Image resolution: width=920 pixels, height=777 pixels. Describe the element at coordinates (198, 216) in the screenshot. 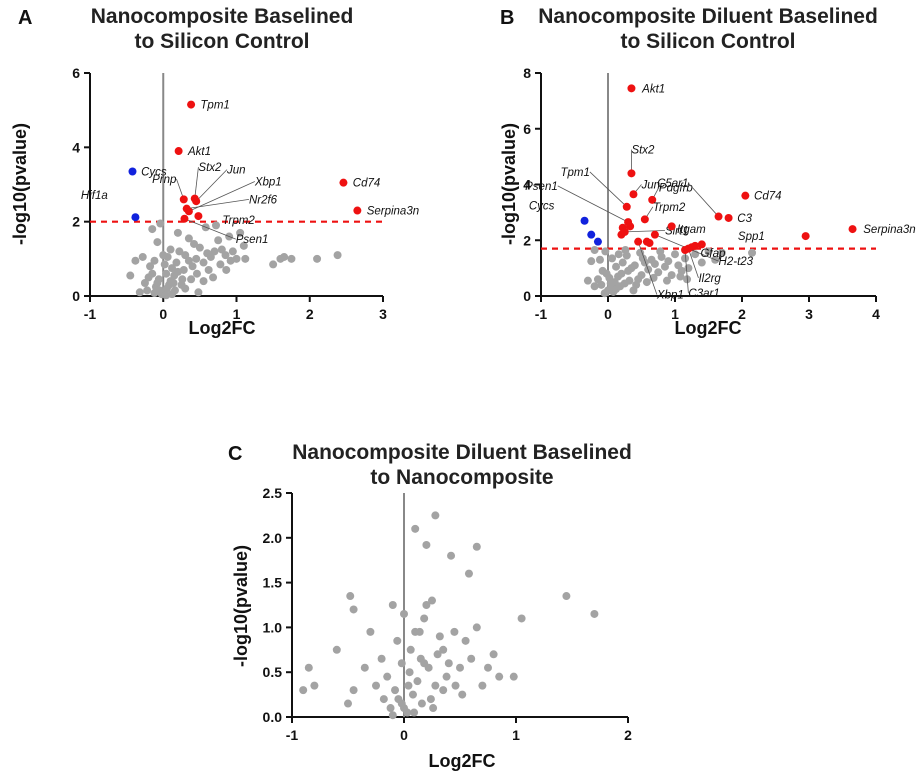

I see `panel-a-point-trpm2` at that location.